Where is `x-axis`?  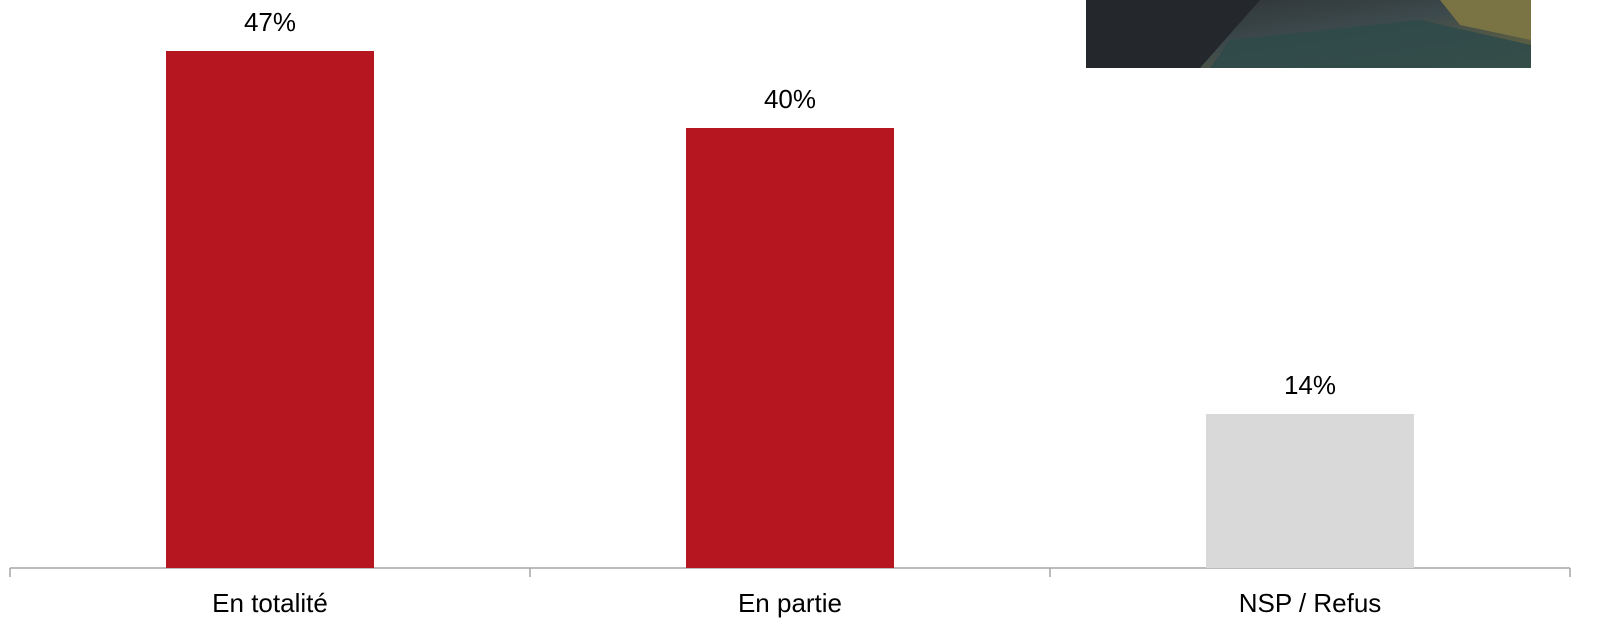
x-axis is located at coordinates (790, 572).